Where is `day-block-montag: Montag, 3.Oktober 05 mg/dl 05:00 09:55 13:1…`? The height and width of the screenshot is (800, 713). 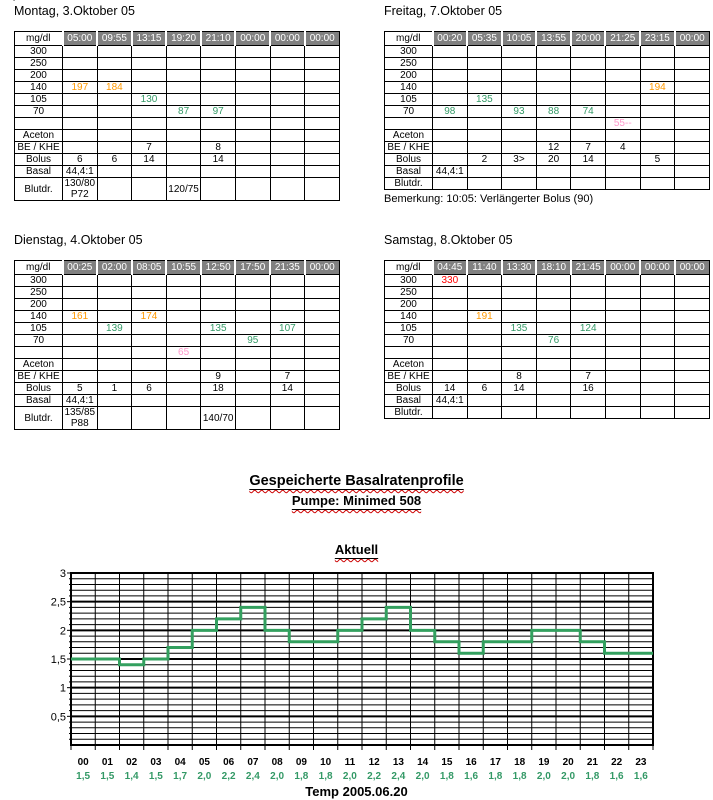
day-block-montag: Montag, 3.Oktober 05 mg/dl 05:00 09:55 13:1… is located at coordinates (179, 102).